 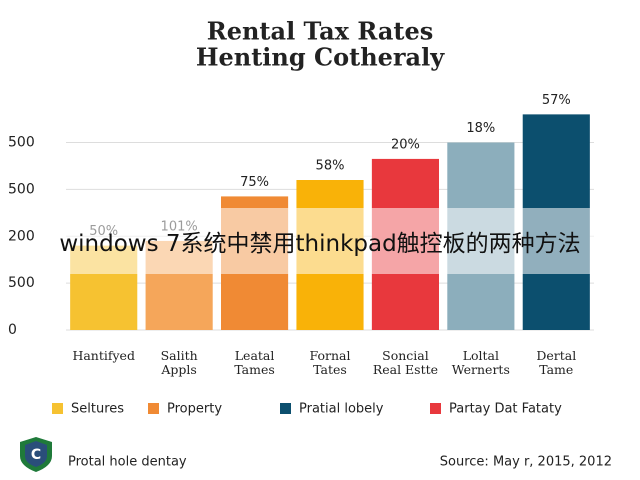 What do you see at coordinates (320, 57) in the screenshot?
I see `chart-title: Henting Cotheraly` at bounding box center [320, 57].